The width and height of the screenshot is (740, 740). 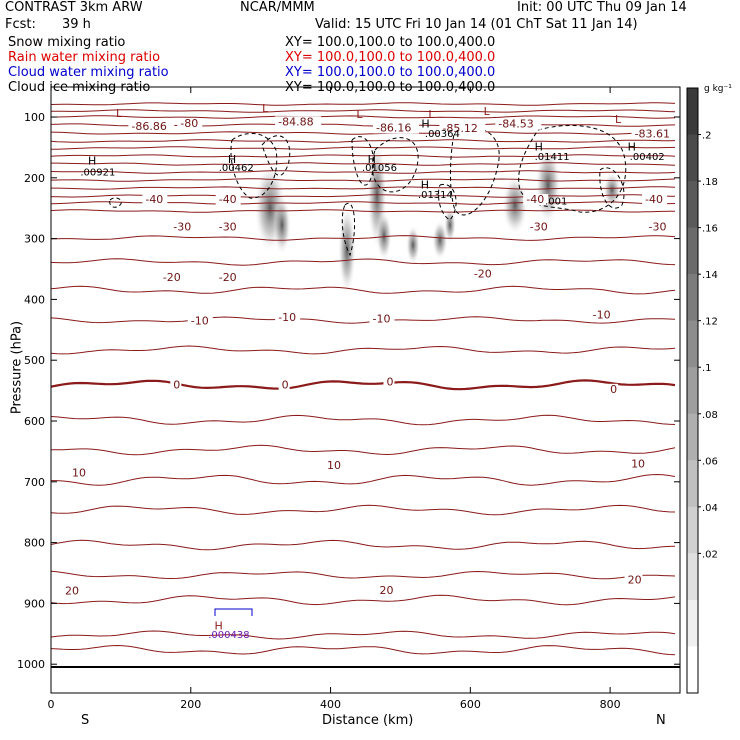 What do you see at coordinates (368, 720) in the screenshot?
I see `x-axis-label: Distance (km)` at bounding box center [368, 720].